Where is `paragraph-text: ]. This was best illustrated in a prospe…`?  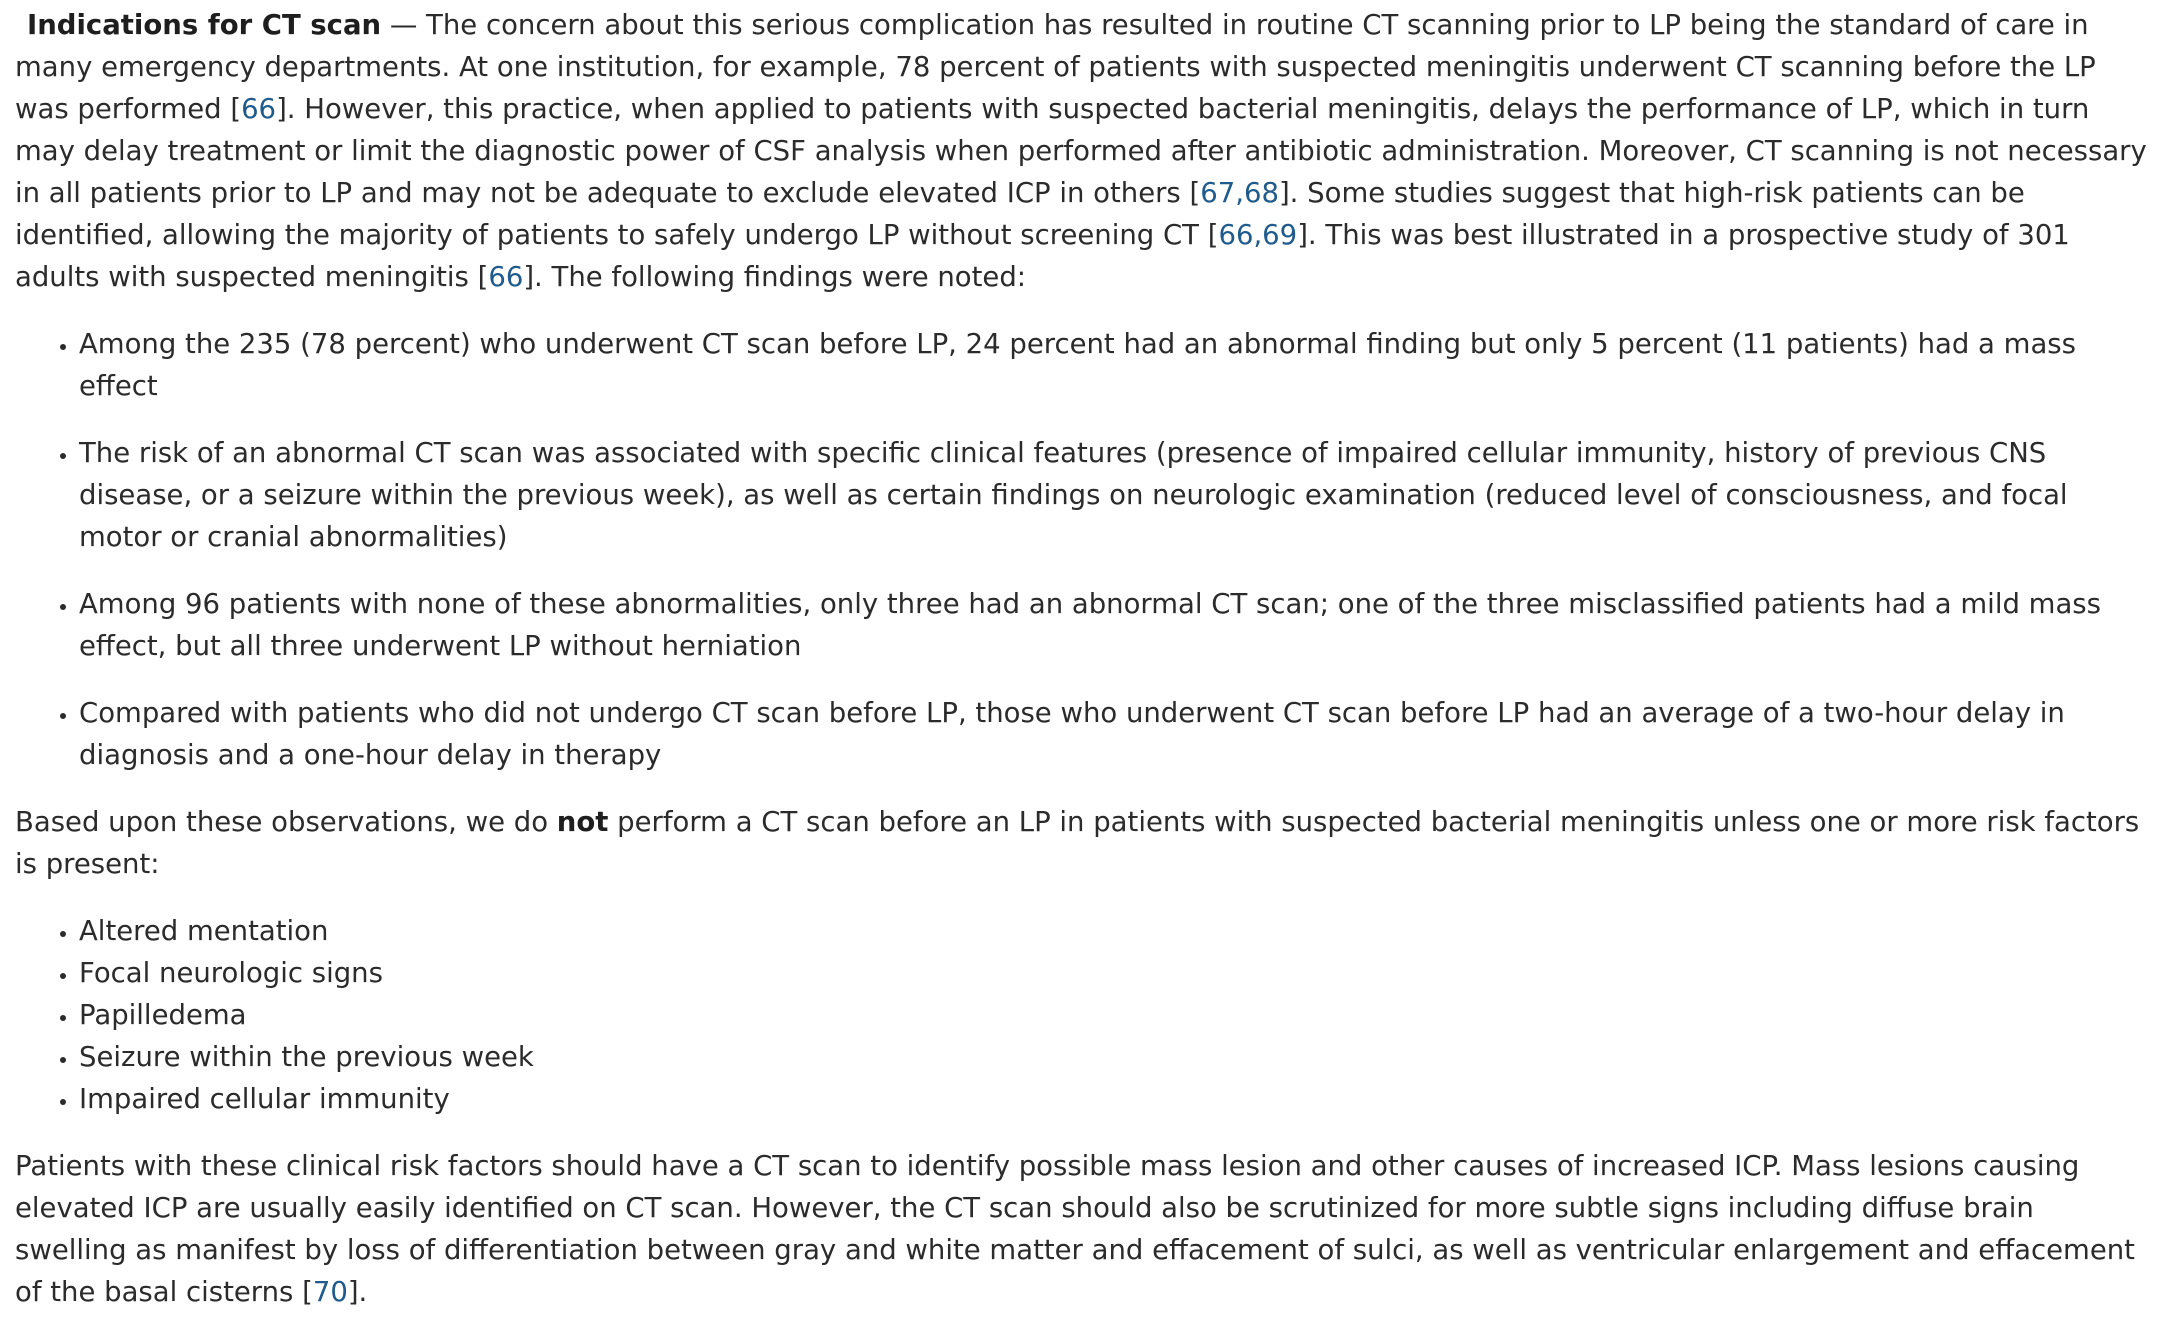 paragraph-text: ]. This was best illustrated in a prospe… is located at coordinates (1042, 256).